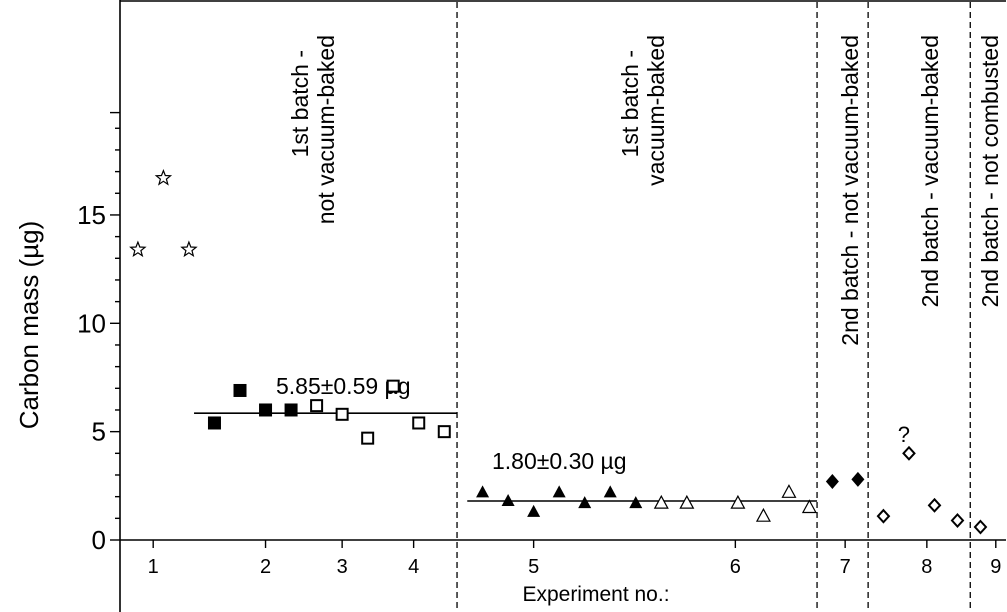 This screenshot has width=1007, height=612. I want to click on x-tick-label: 4, so click(413, 567).